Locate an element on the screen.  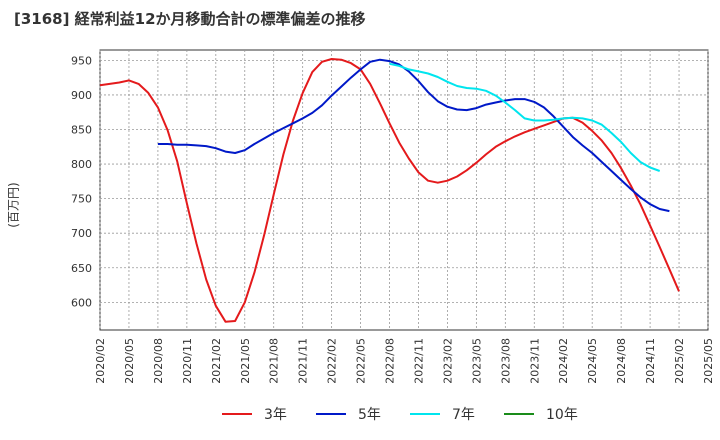
y-tick-label: 800 is located at coordinates (81, 164).